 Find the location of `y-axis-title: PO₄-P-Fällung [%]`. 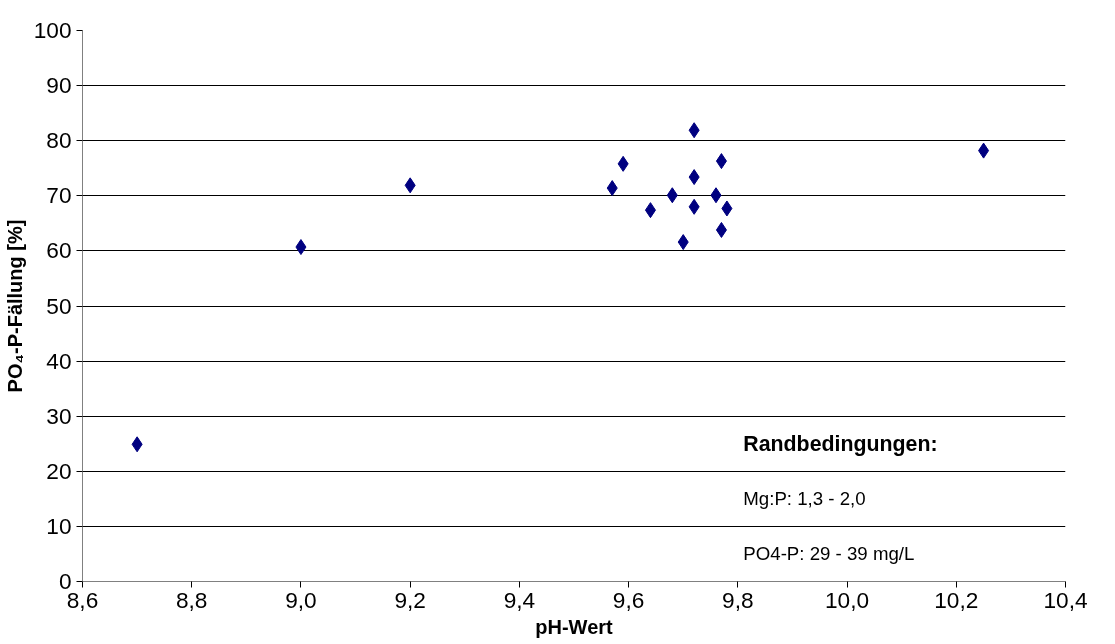

y-axis-title: PO₄-P-Fällung [%] is located at coordinates (14, 306).